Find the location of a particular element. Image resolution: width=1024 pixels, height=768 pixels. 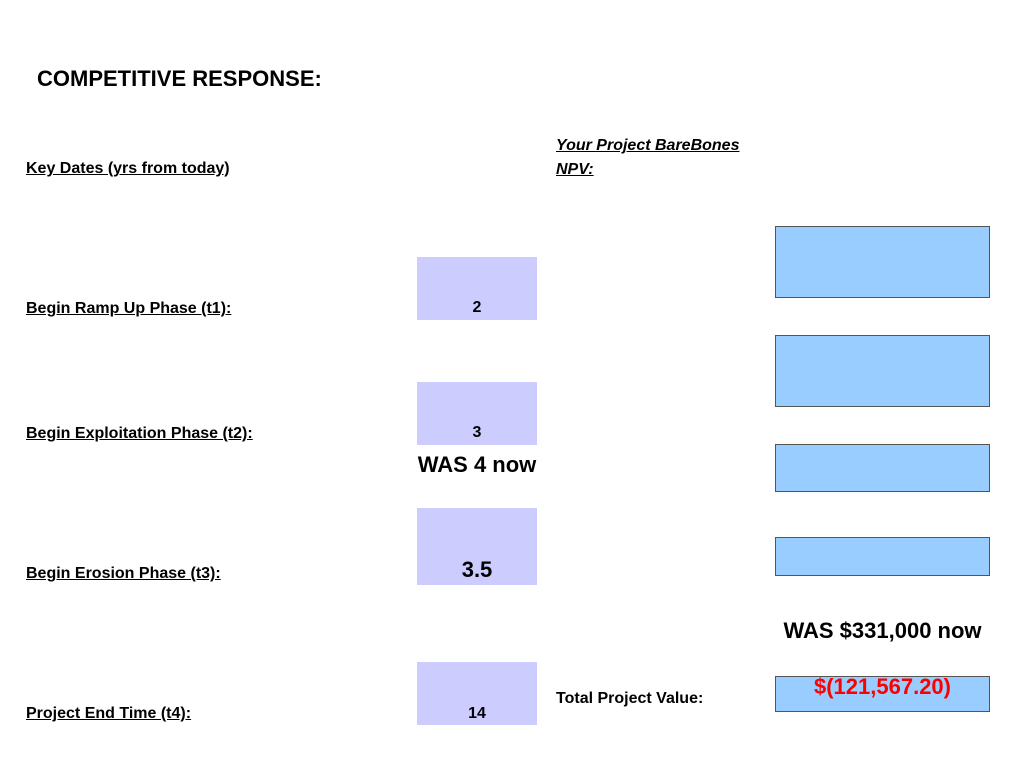

ramp-up-value: 2 is located at coordinates (477, 307).